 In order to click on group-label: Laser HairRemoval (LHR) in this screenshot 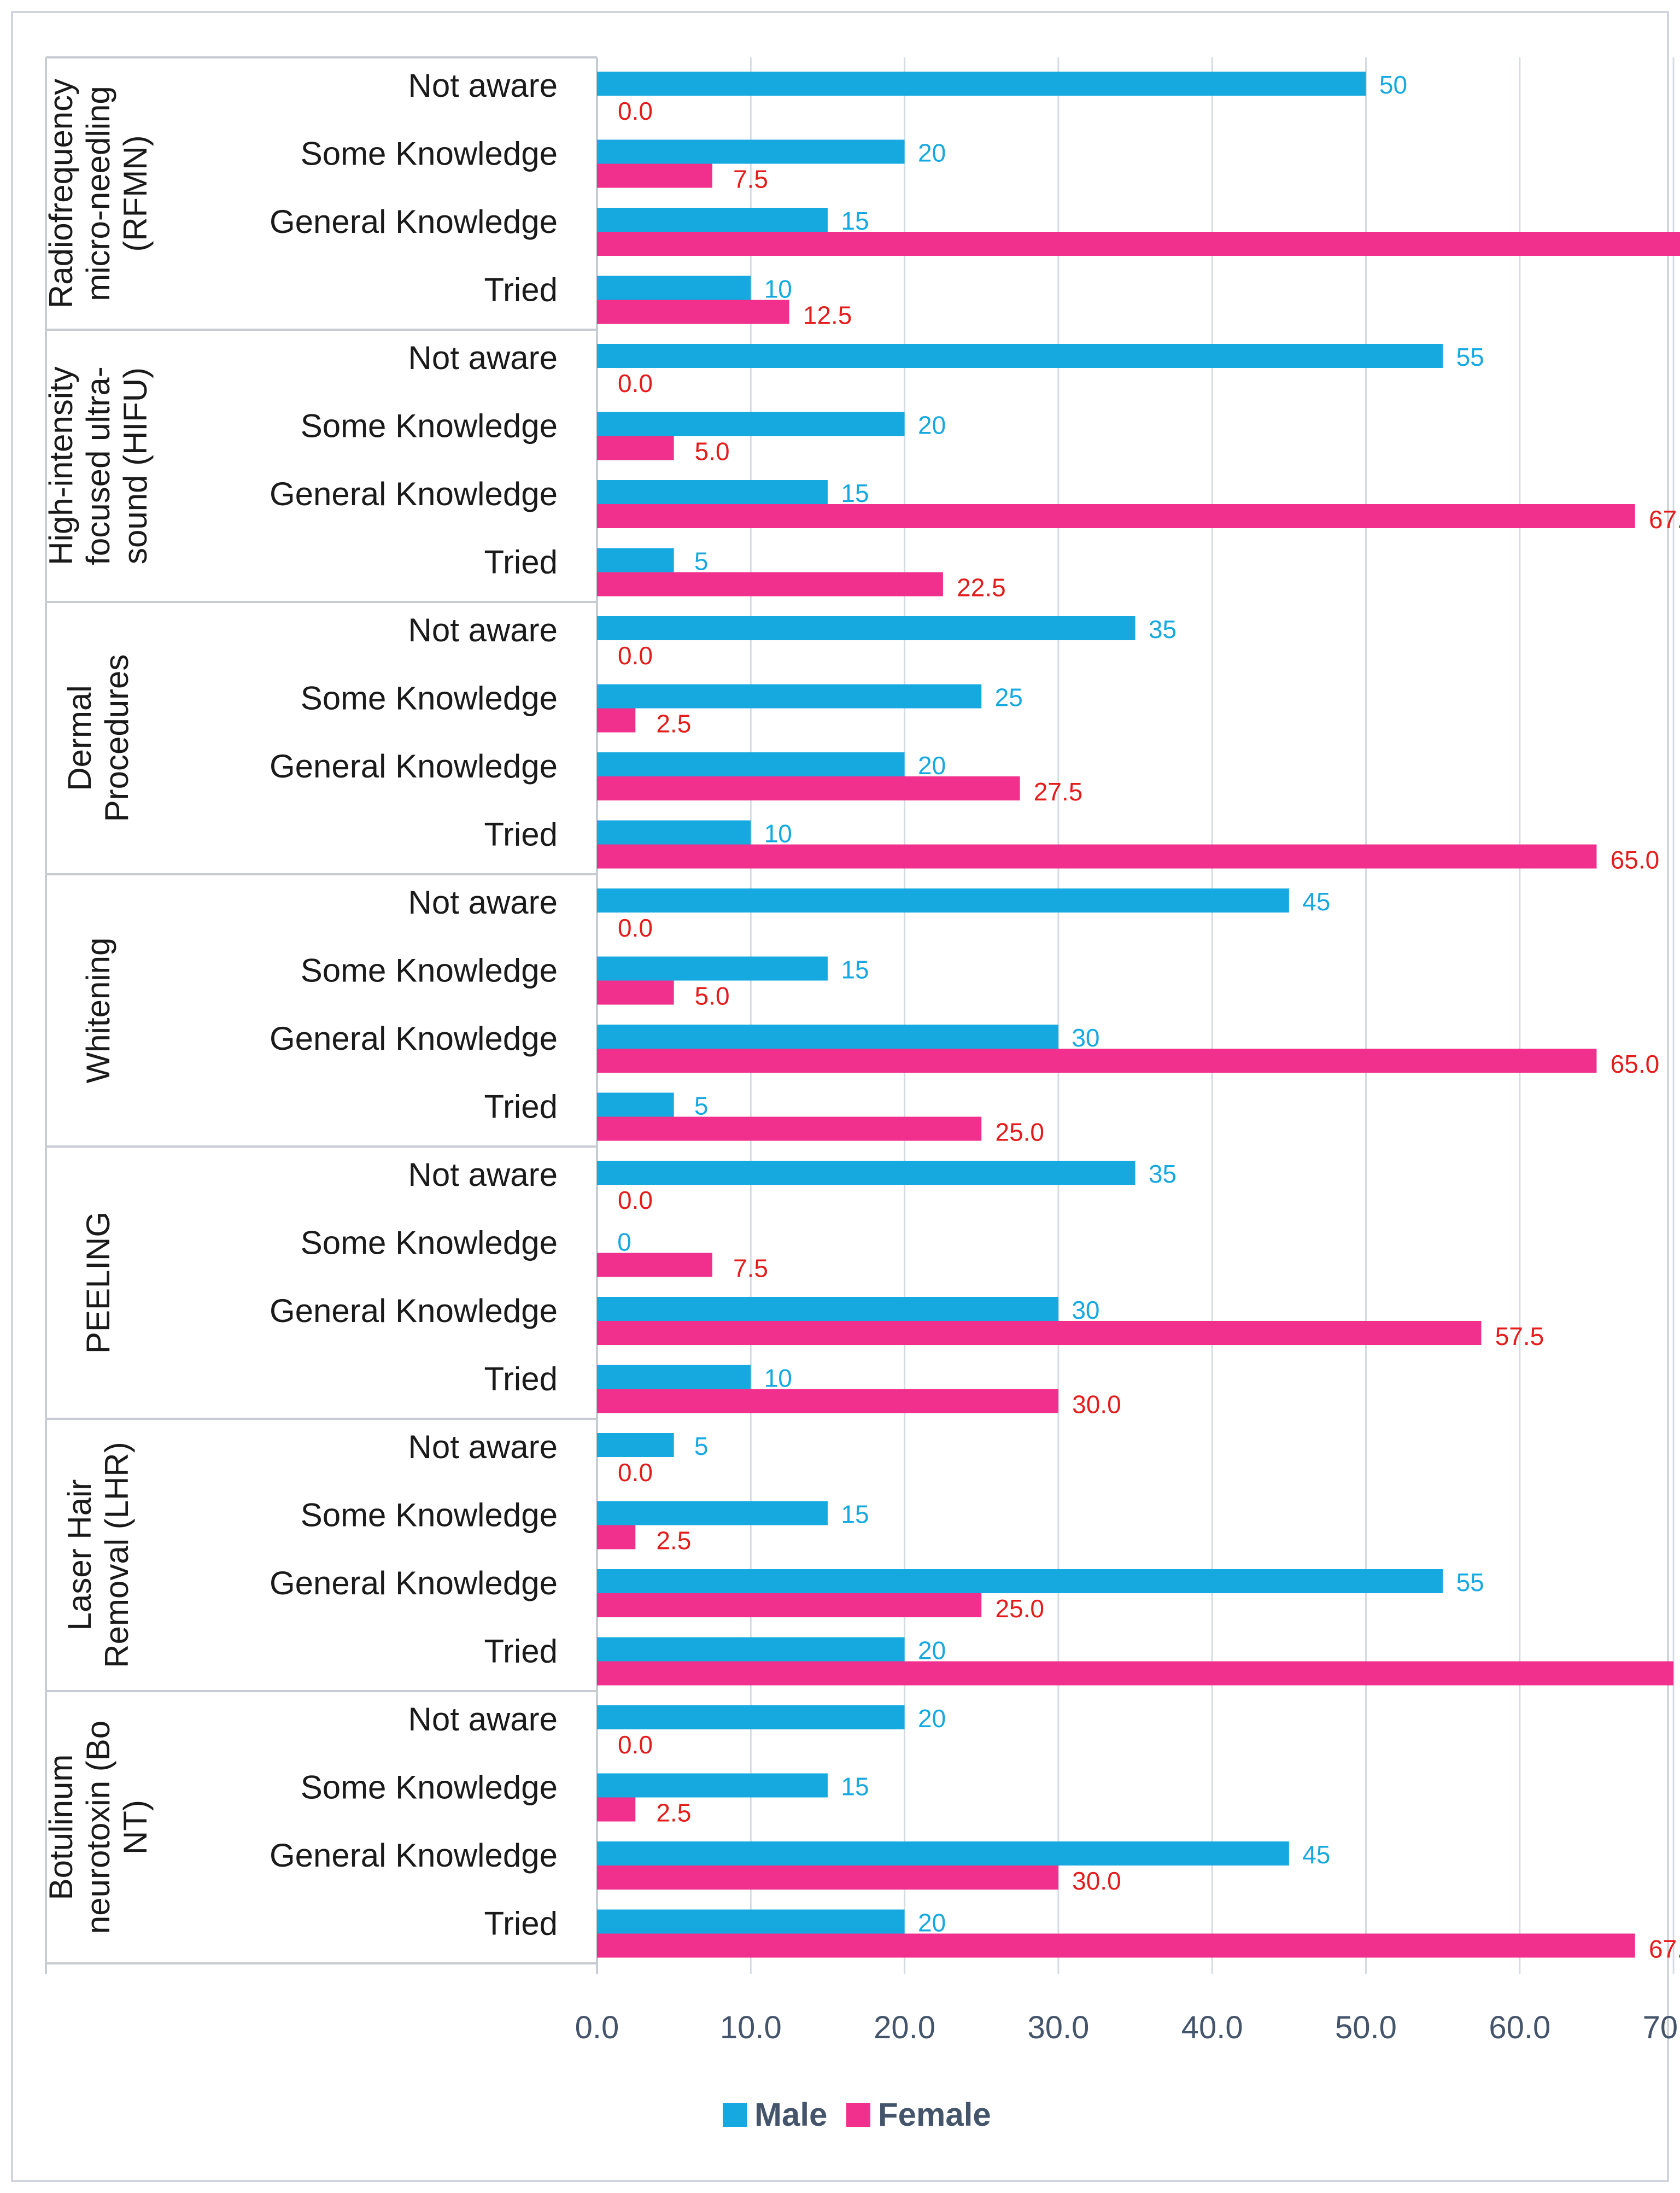, I will do `click(98, 1555)`.